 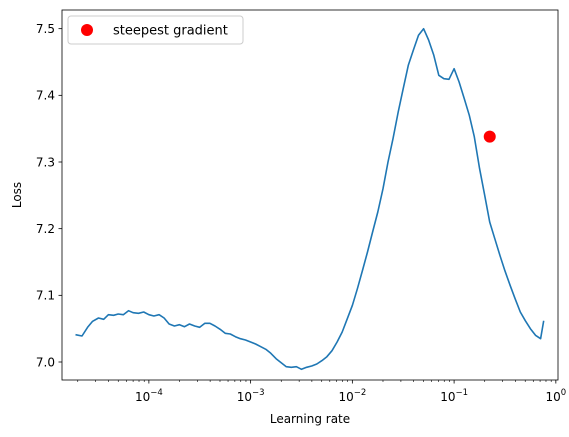 I want to click on y-tick-label: 7.3, so click(x=45, y=162).